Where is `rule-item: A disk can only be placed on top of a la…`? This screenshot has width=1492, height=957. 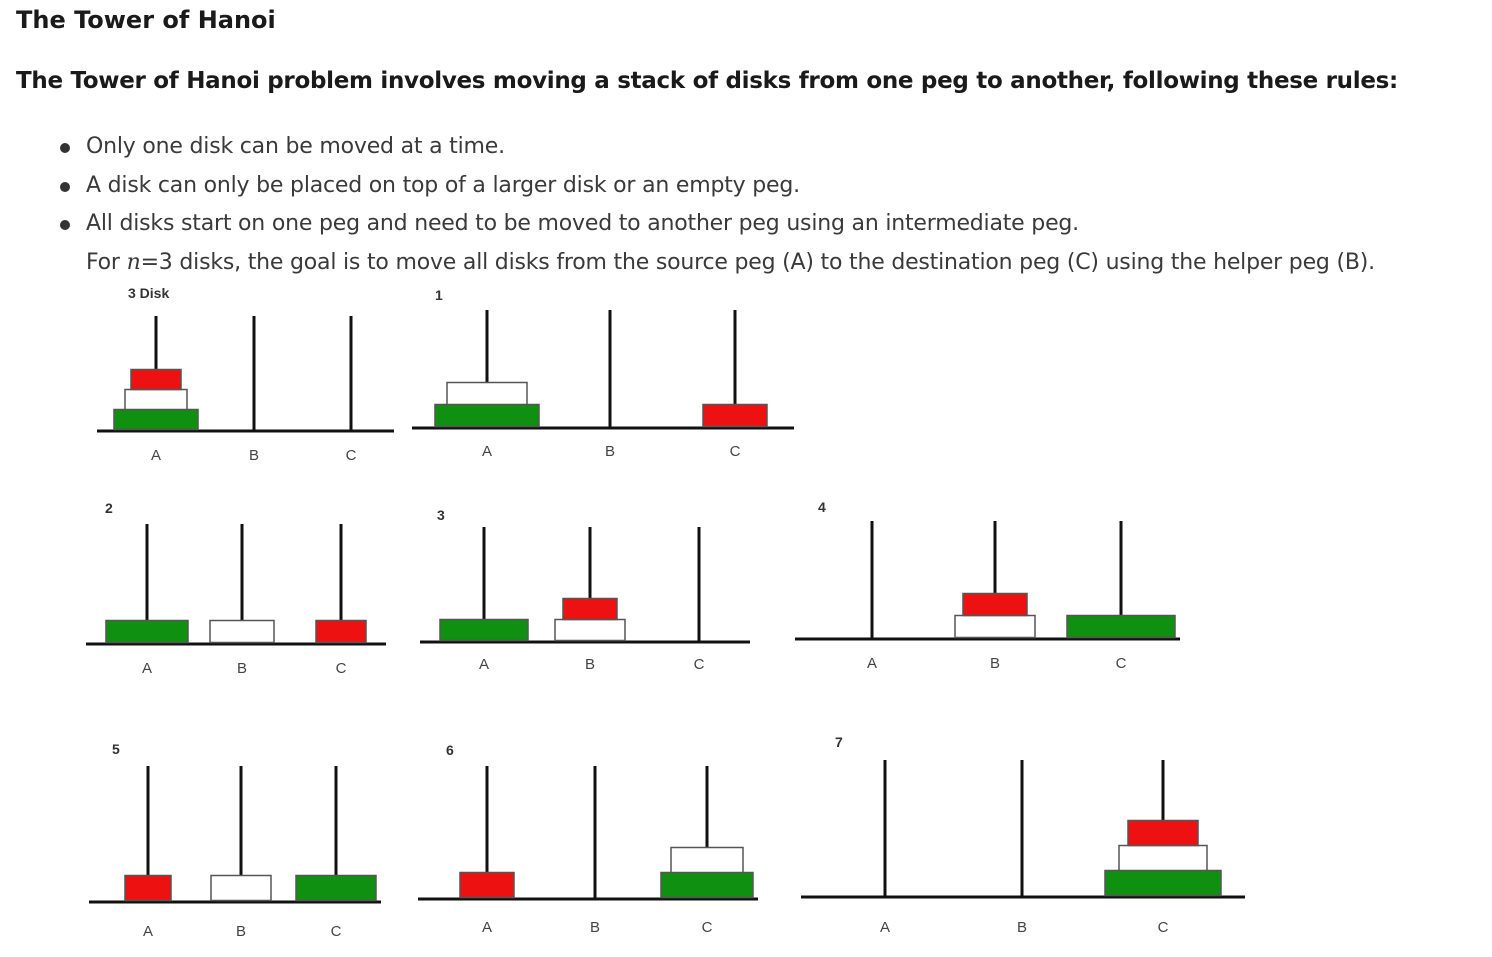
rule-item: A disk can only be placed on top of a la… is located at coordinates (569, 188).